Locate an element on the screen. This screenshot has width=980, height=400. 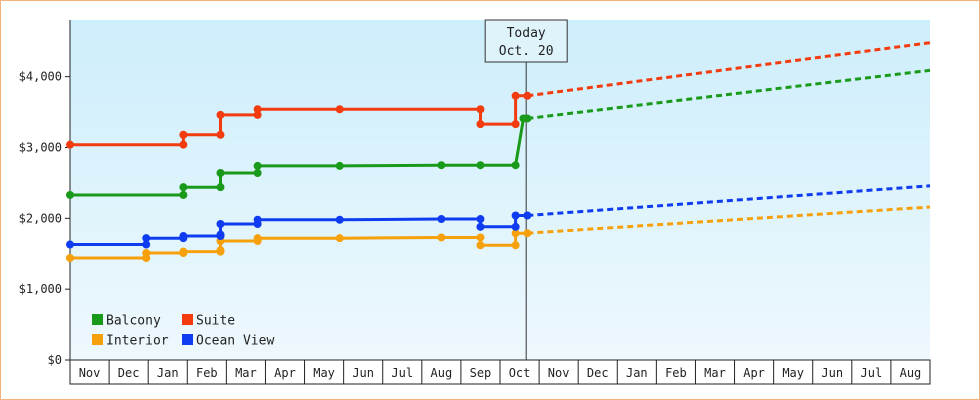
today-label: Today is located at coordinates (526, 33).